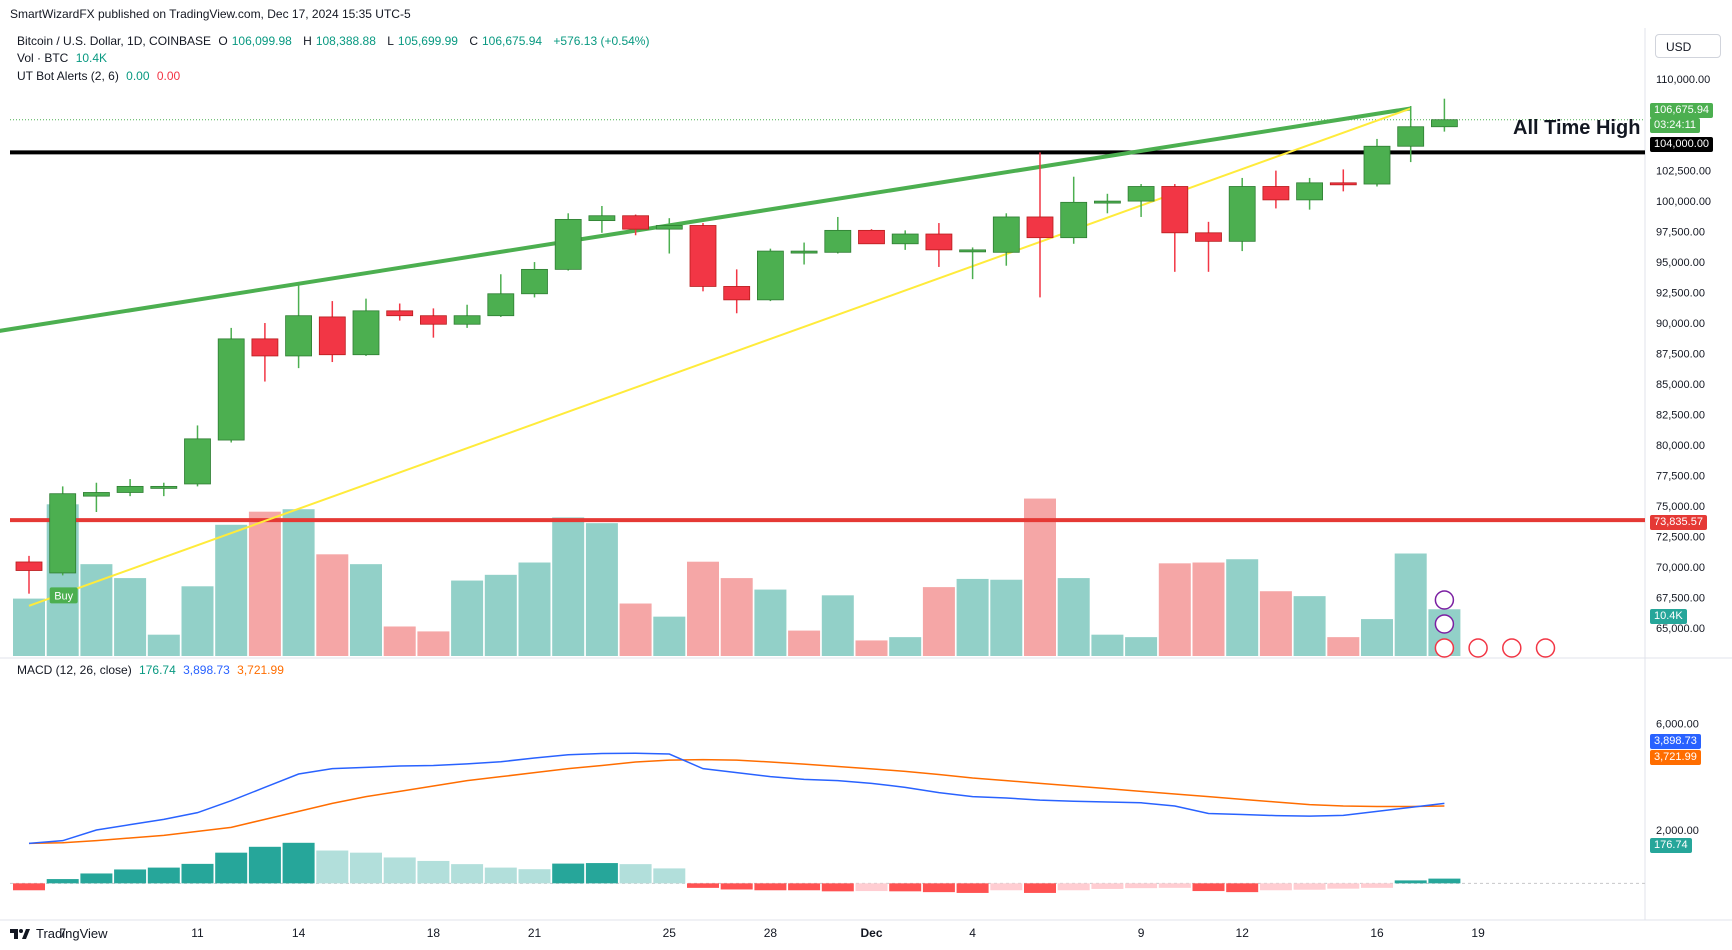  Describe the element at coordinates (1444, 624) in the screenshot. I see `dividend-icon` at that location.